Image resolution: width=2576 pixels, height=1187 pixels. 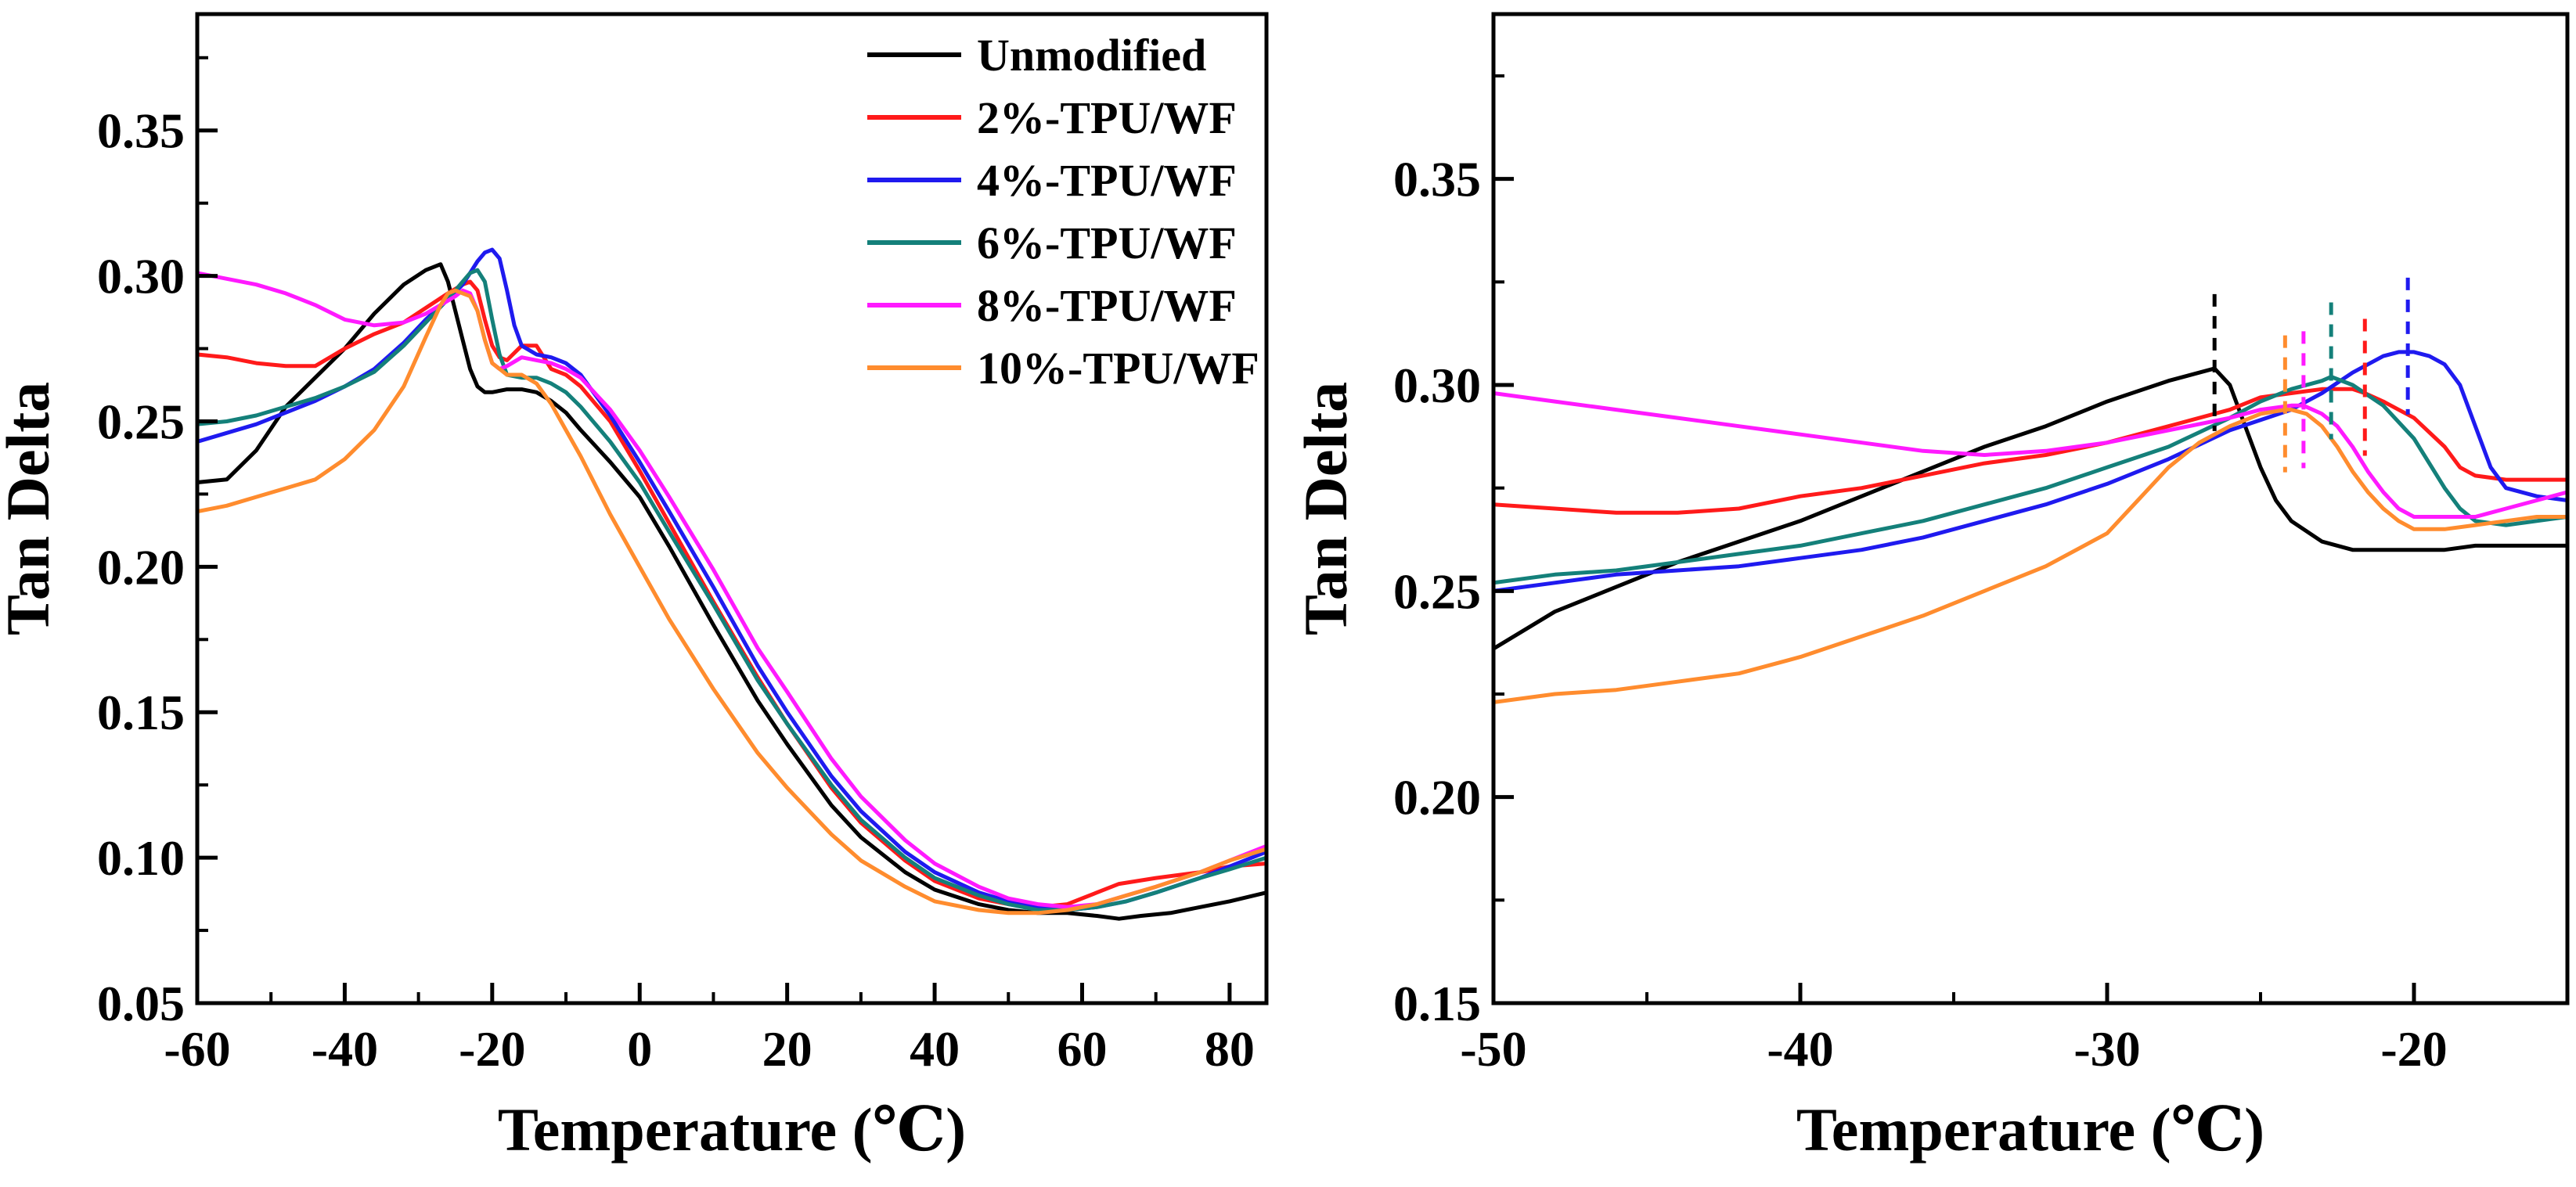 I want to click on y-tick-label: 0.10, so click(x=141, y=858).